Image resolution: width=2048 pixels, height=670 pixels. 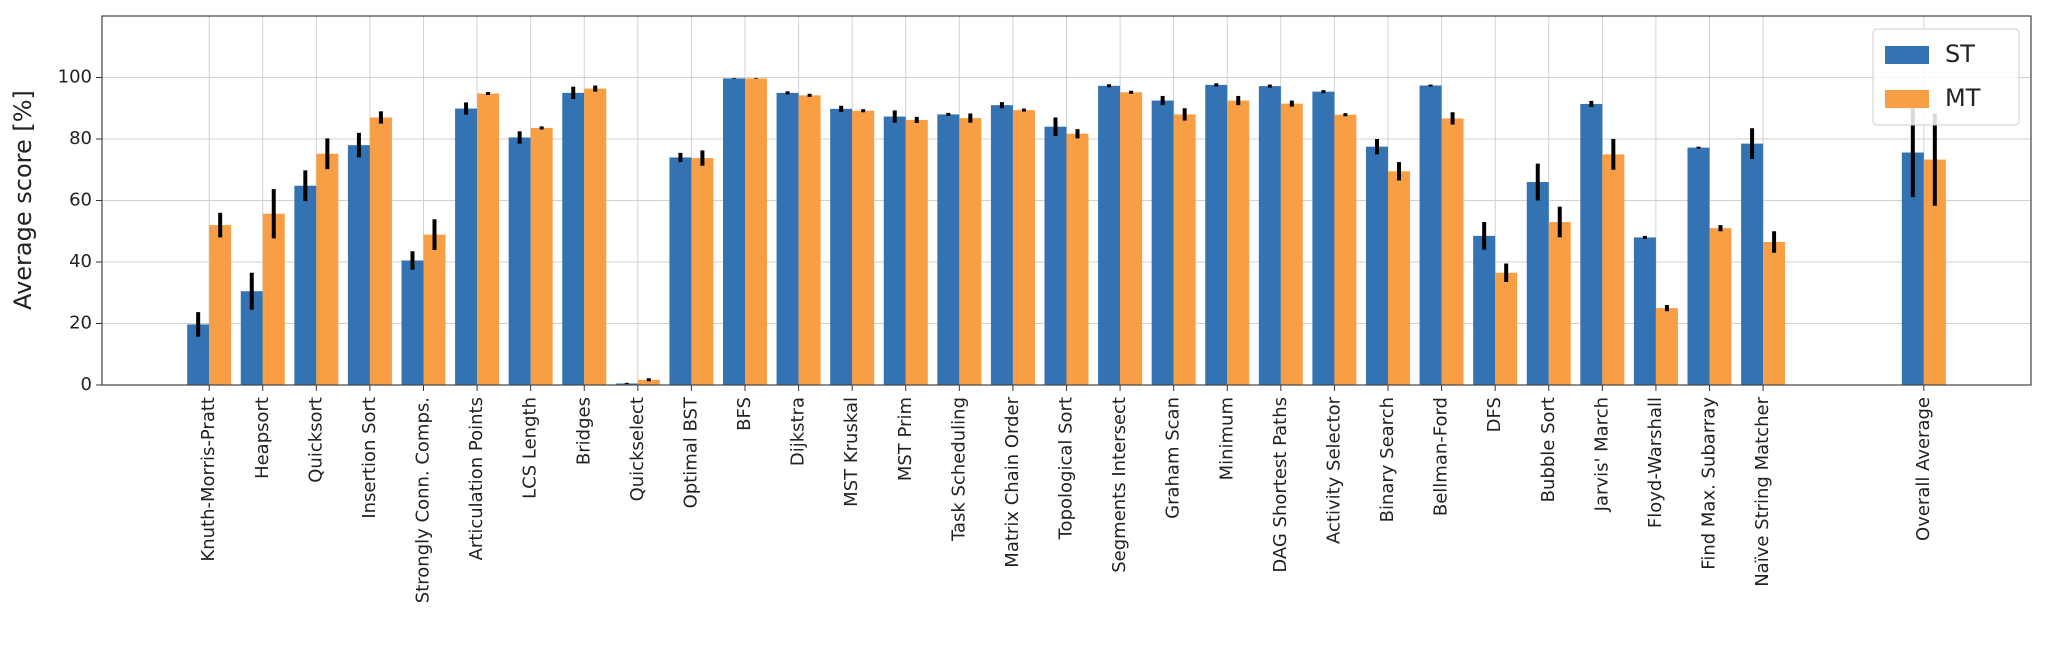 I want to click on y-axis-label: Average score [%], so click(x=23, y=200).